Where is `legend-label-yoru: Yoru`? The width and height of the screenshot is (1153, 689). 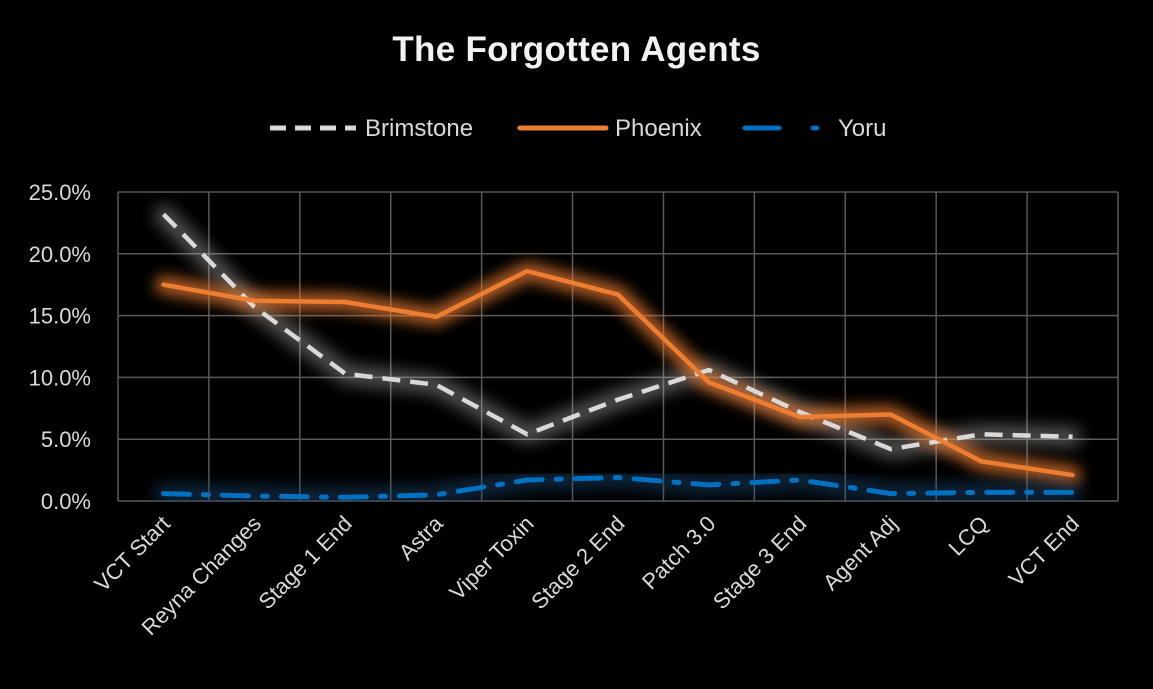 legend-label-yoru: Yoru is located at coordinates (862, 128).